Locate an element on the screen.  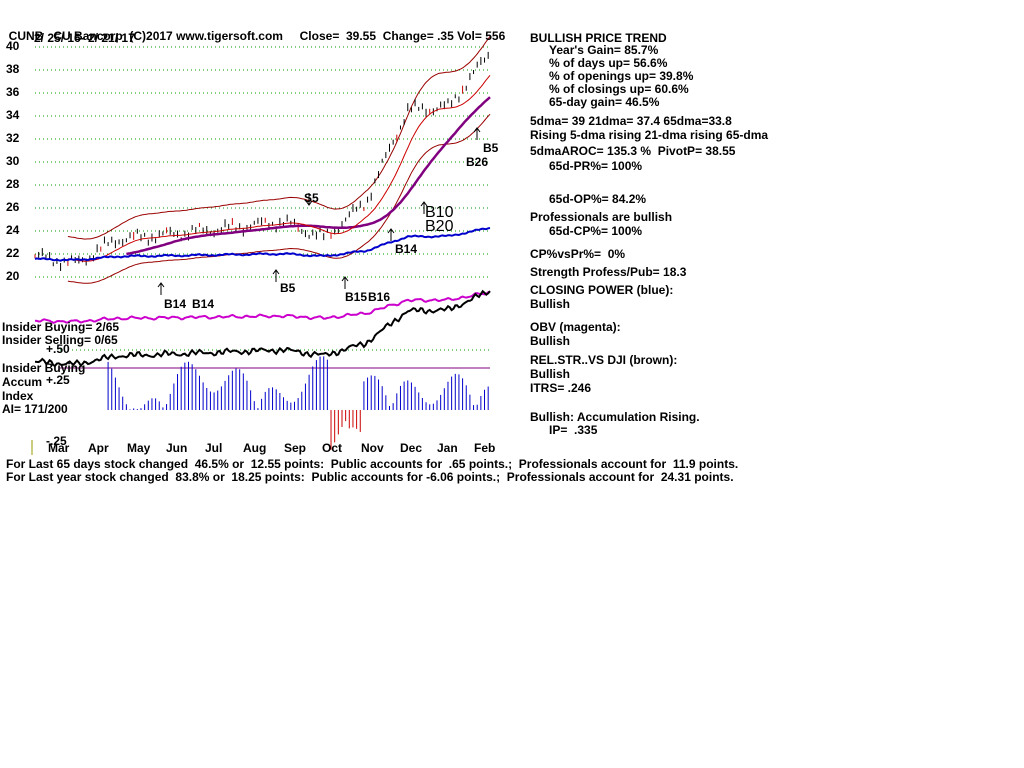
month-tick-label: Mar is located at coordinates (59, 448).